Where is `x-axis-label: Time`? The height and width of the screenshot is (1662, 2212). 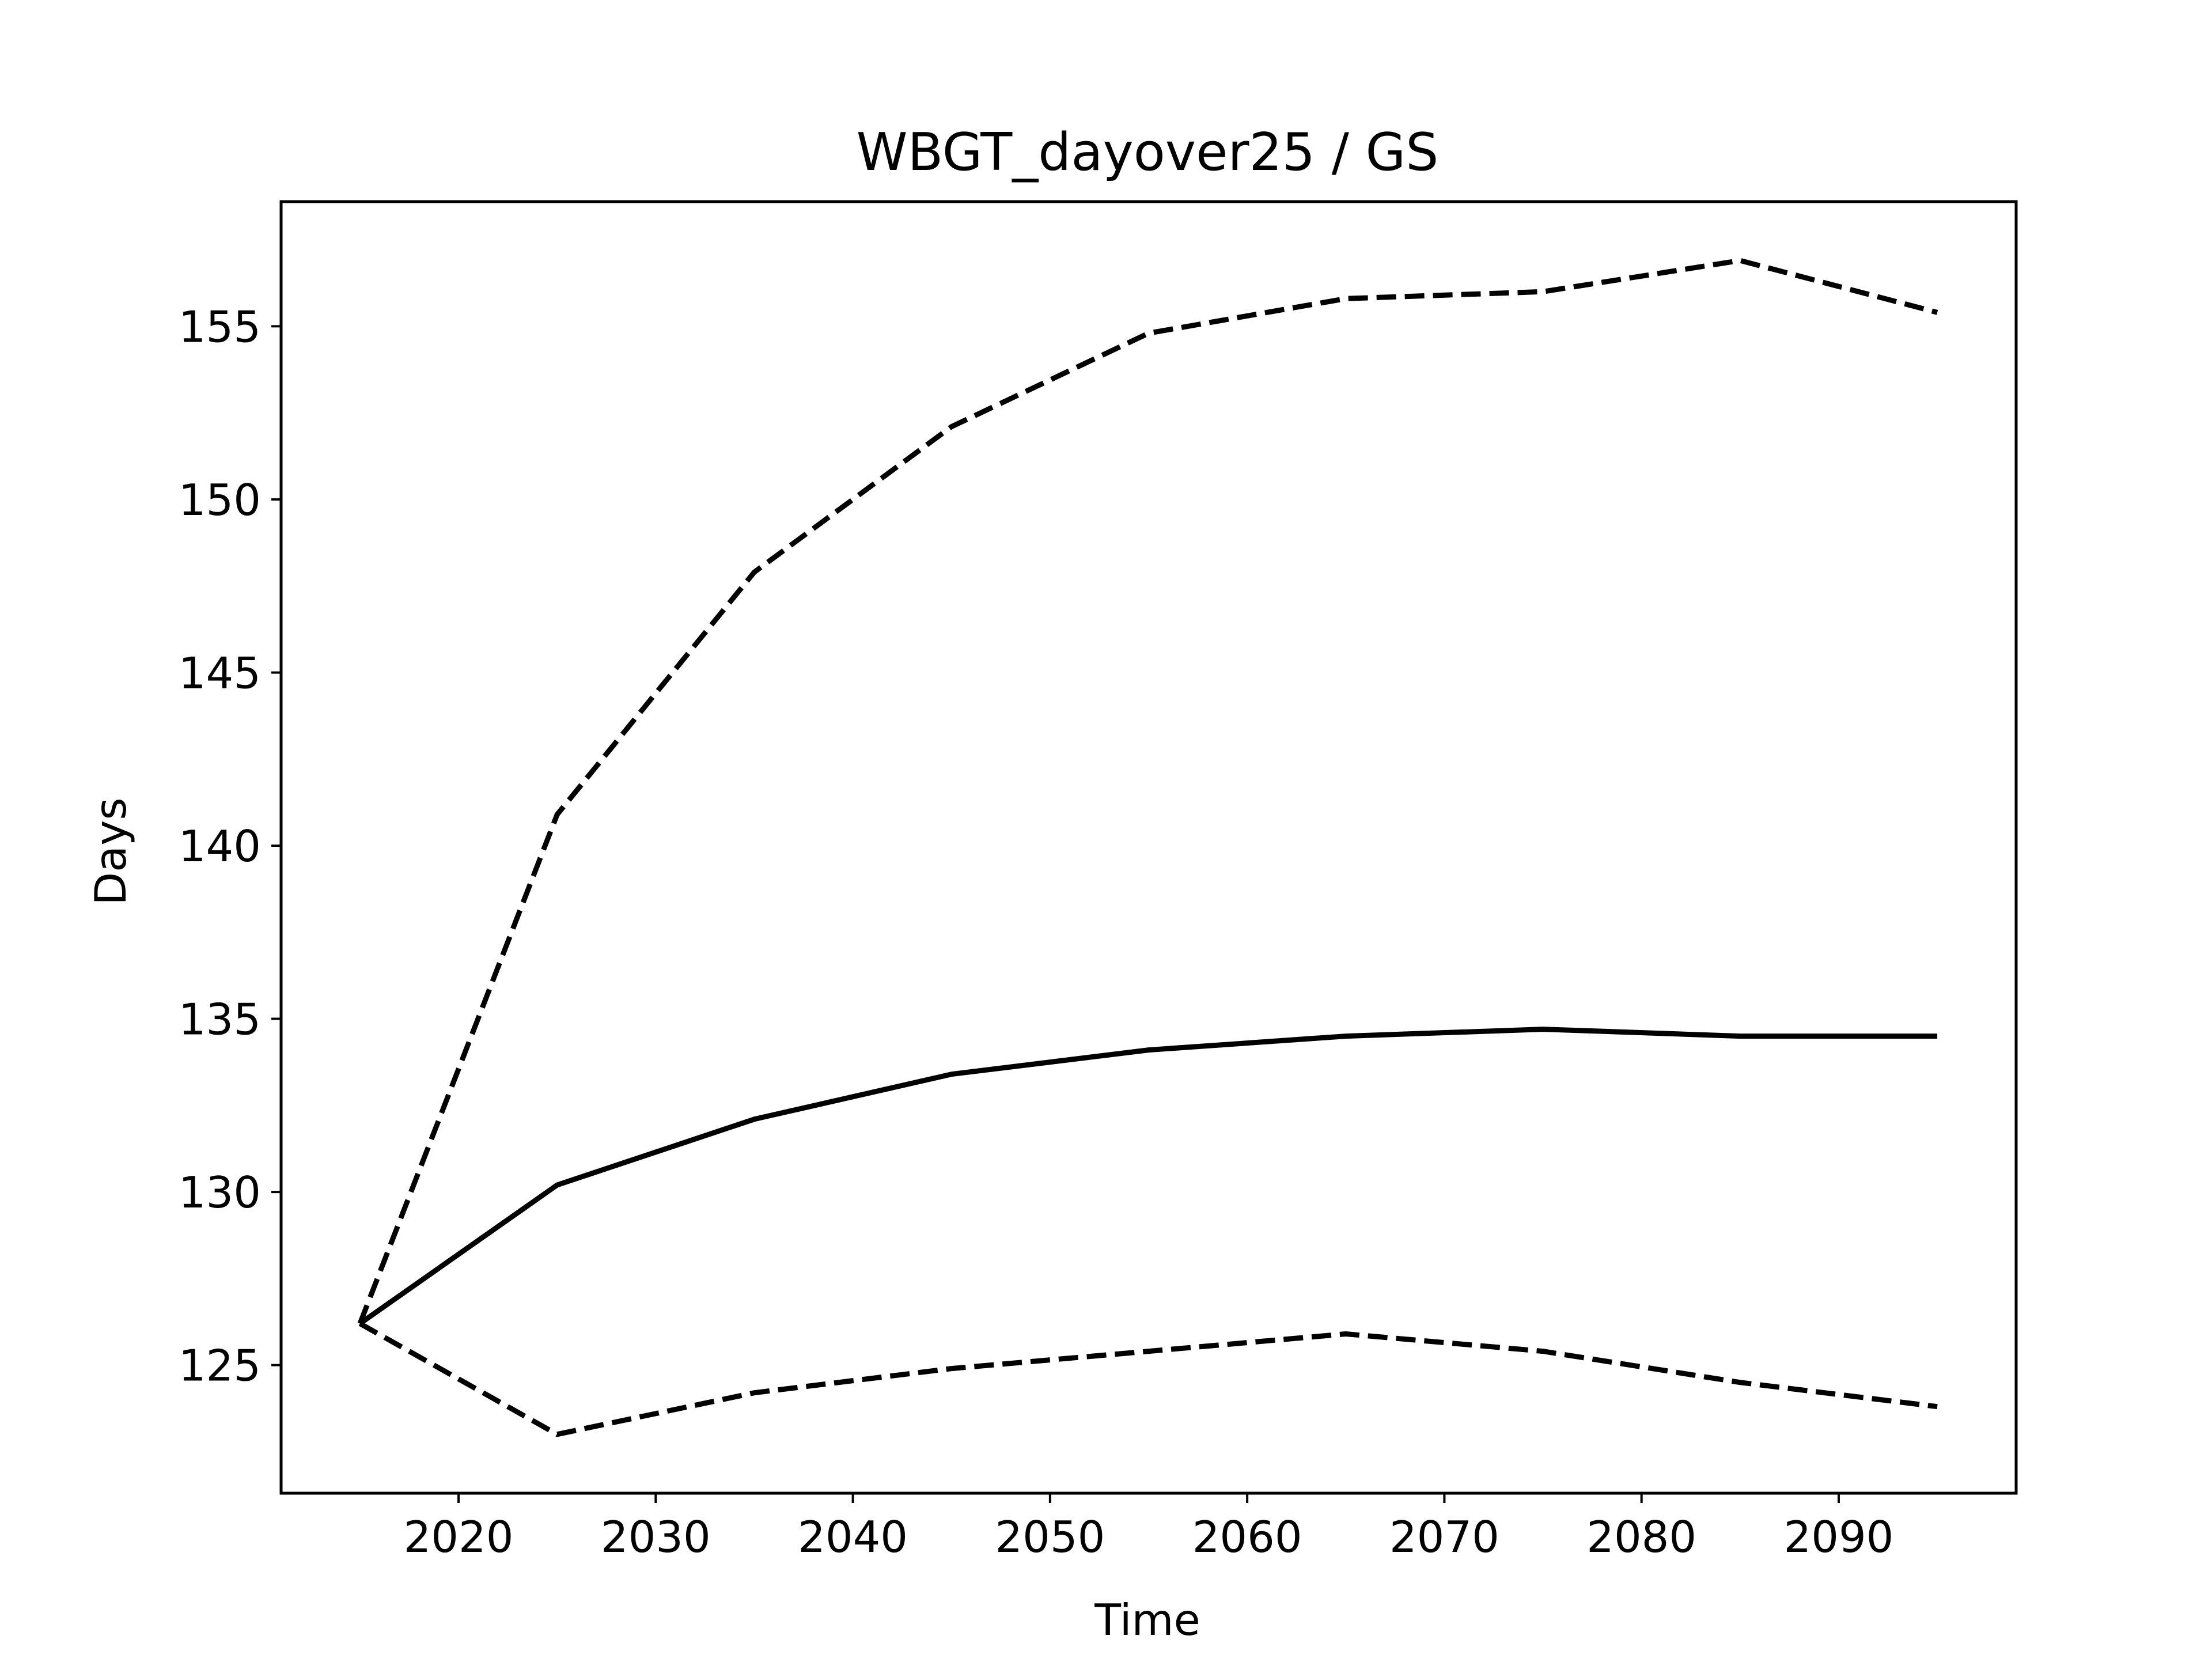
x-axis-label: Time is located at coordinates (1147, 1620).